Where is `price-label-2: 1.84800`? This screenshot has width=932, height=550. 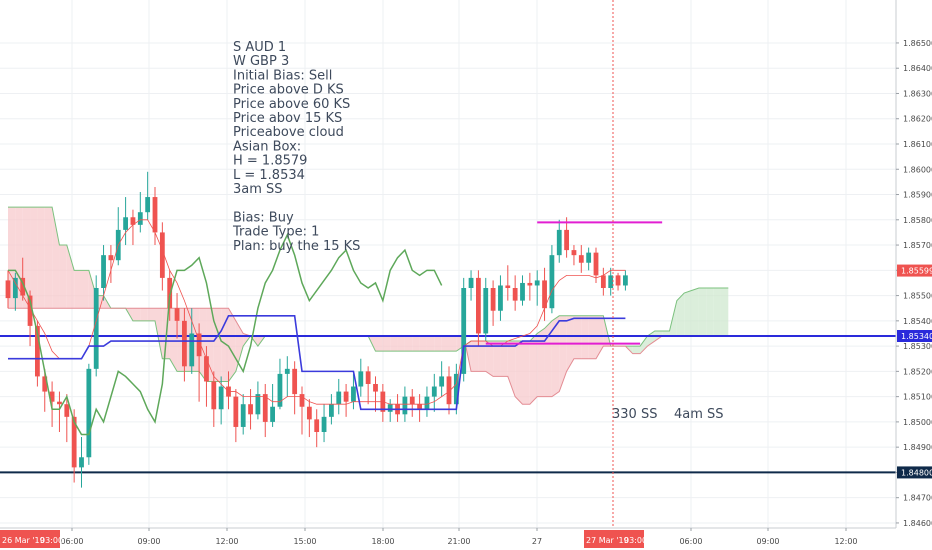 price-label-2: 1.84800 is located at coordinates (914, 472).